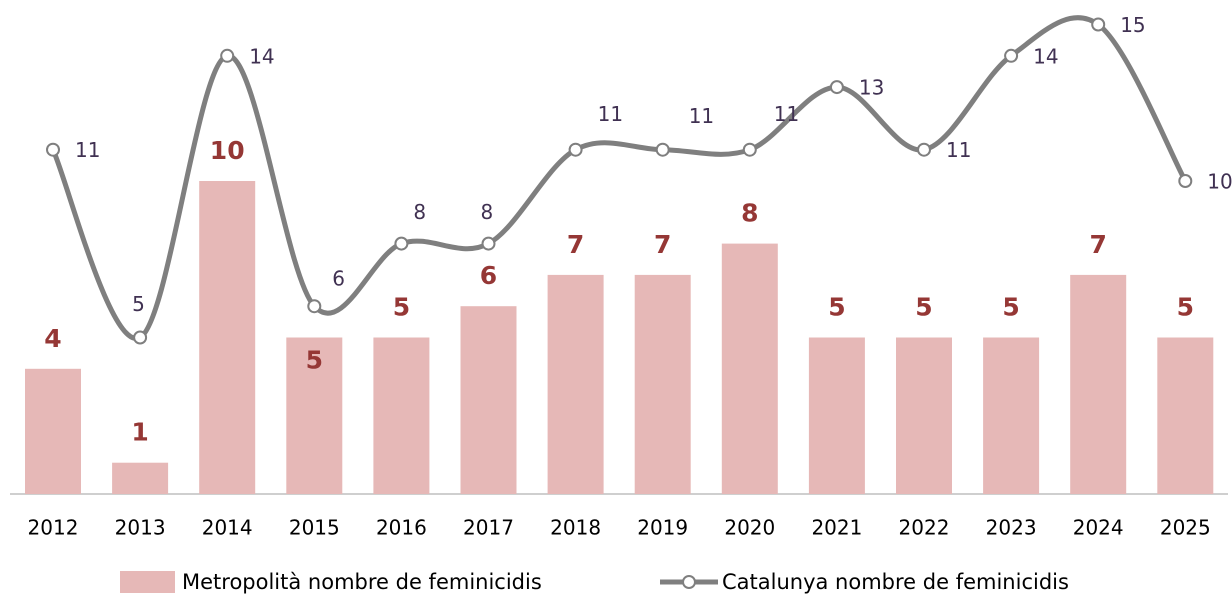 The height and width of the screenshot is (598, 1232). Describe the element at coordinates (1132, 25) in the screenshot. I see `line-label: 15` at that location.